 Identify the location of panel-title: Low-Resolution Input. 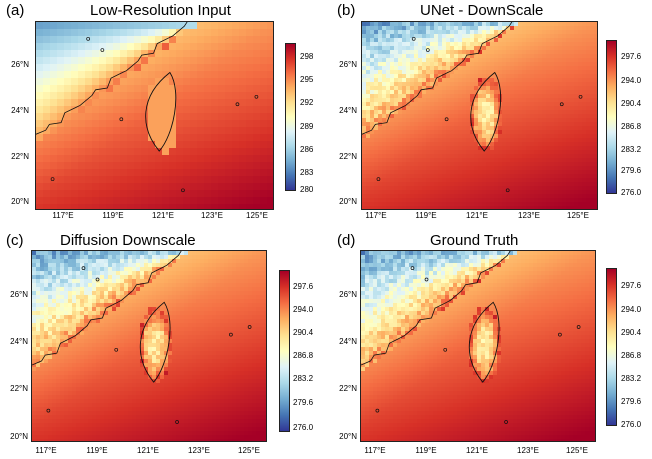
(160, 10).